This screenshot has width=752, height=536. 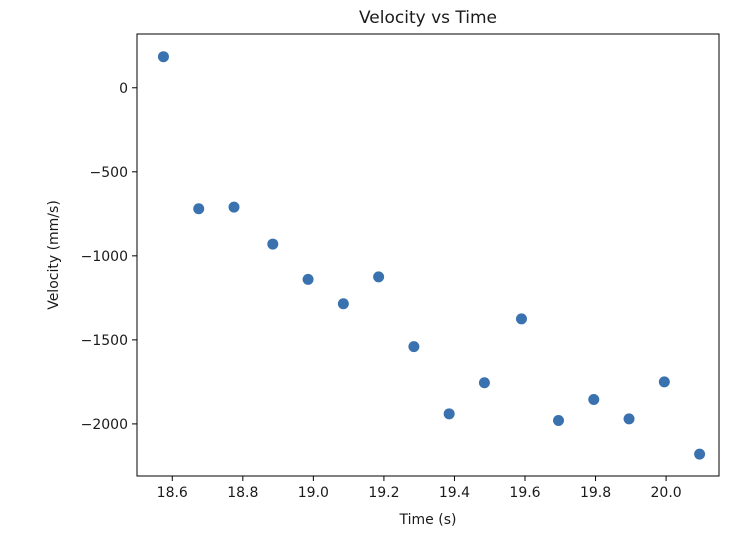 I want to click on y-axis-title: Velocity (mm/s), so click(x=54, y=255).